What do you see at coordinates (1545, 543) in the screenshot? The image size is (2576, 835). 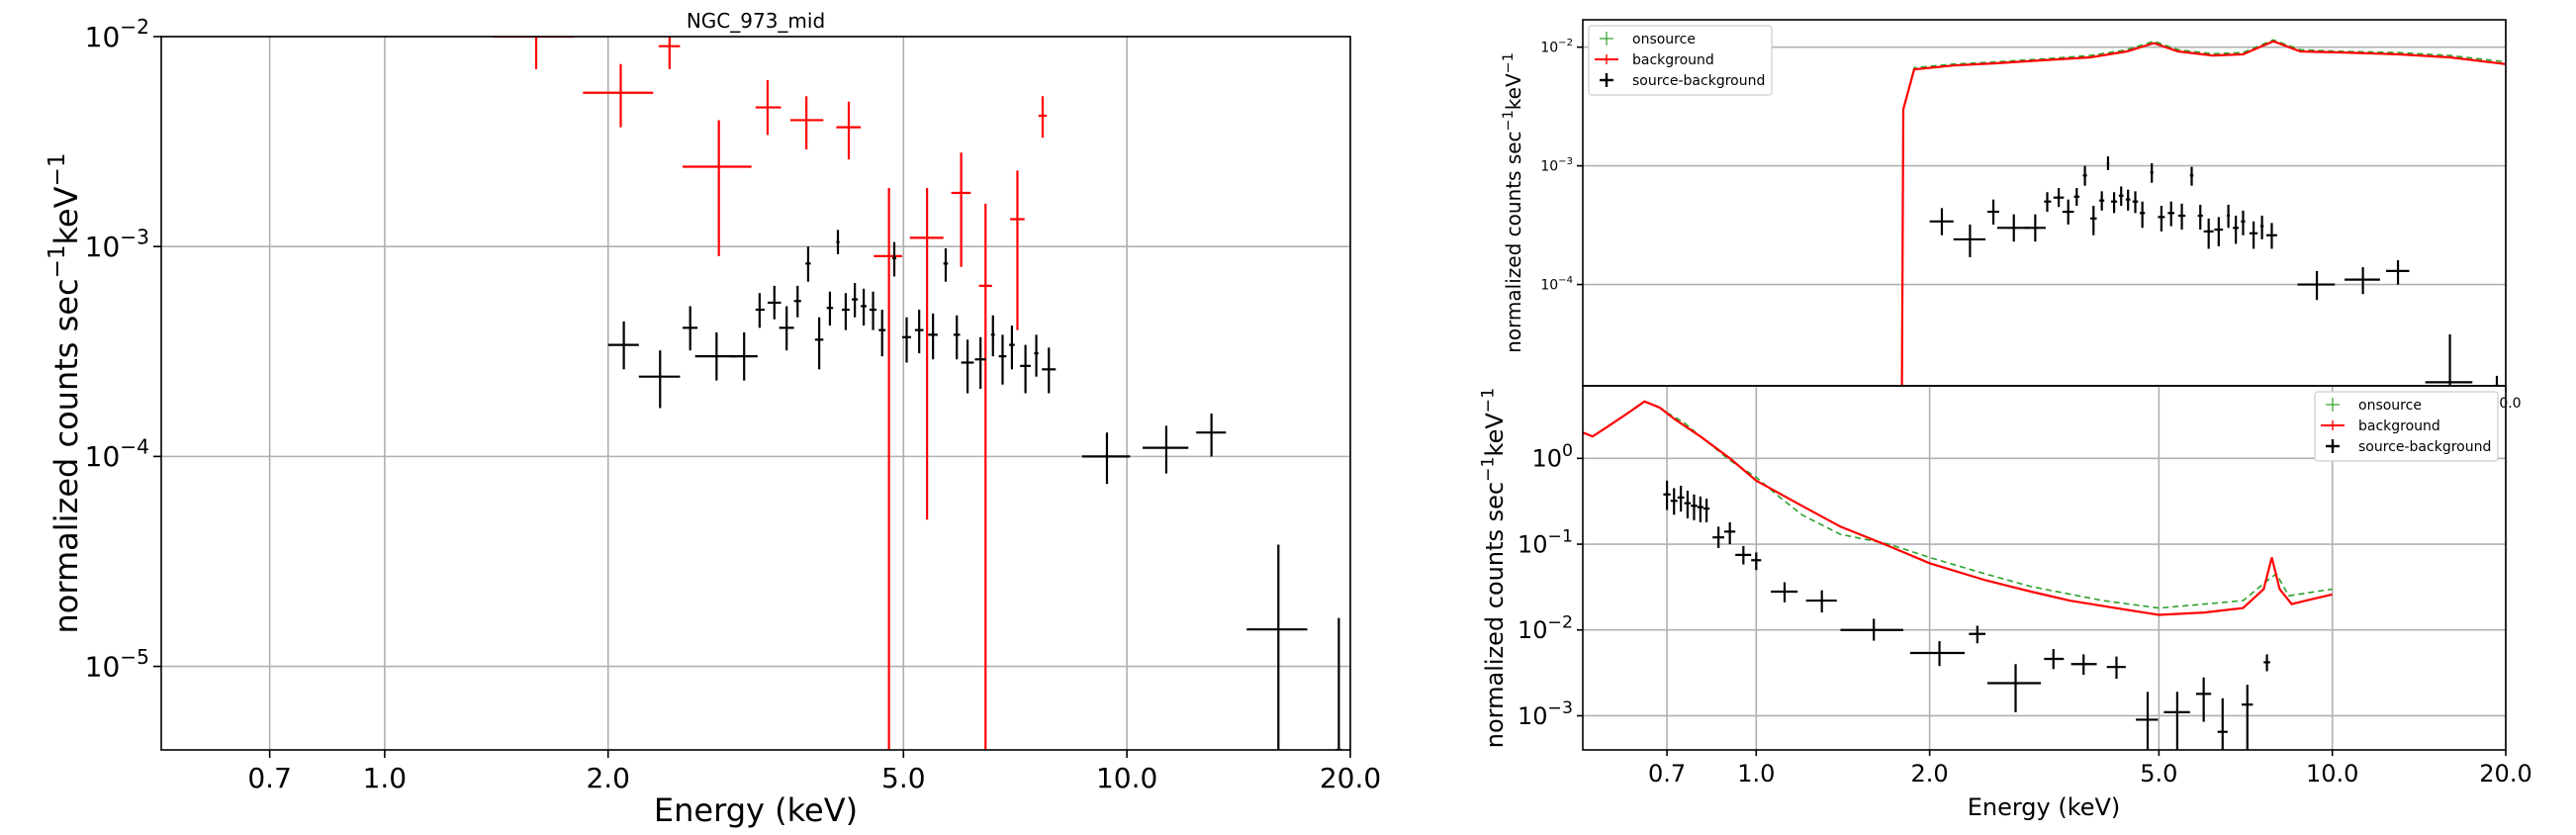 I see `y-tick-label: 10⁻¹` at bounding box center [1545, 543].